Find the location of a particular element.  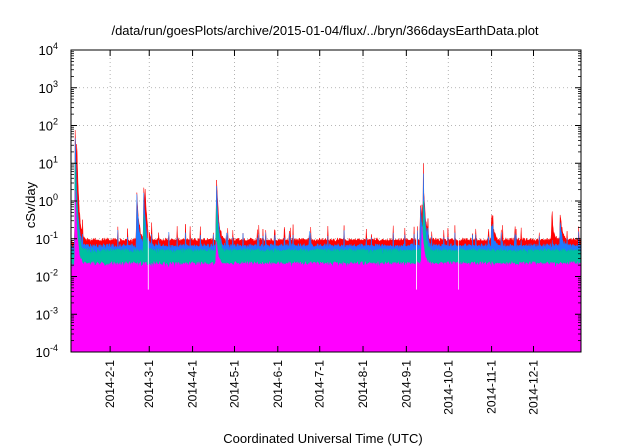

x-tick-label: 2014-12-1 is located at coordinates (533, 387).